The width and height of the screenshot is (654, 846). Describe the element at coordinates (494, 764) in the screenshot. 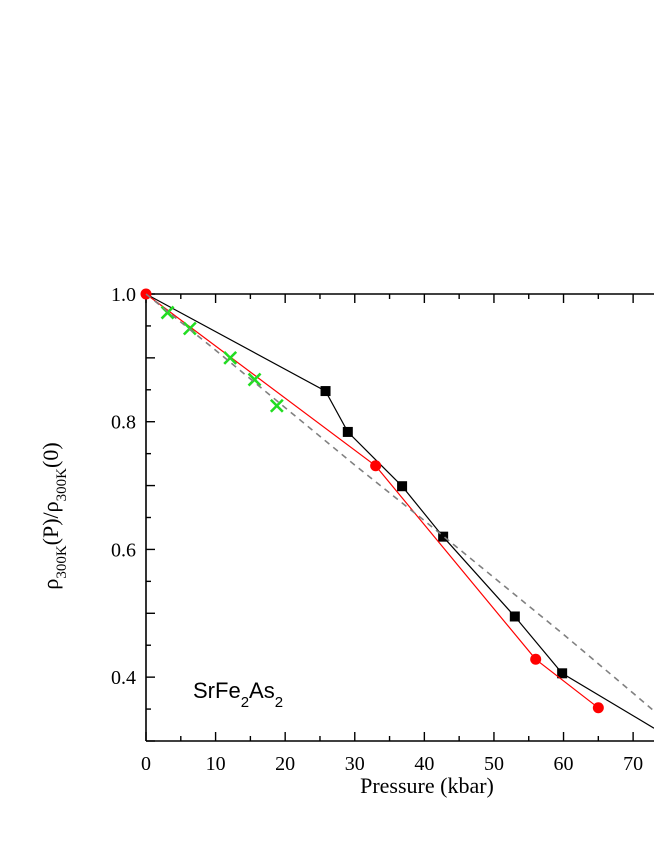

I see `x-tick-label: 50` at that location.